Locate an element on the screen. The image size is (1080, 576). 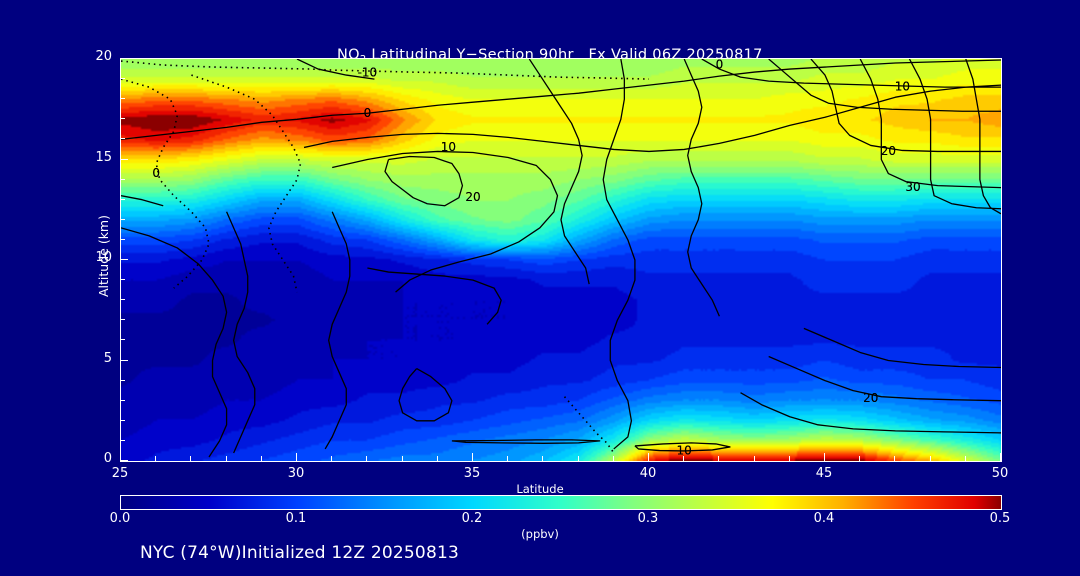
colorbar-unit-label: (ppbv) is located at coordinates (540, 534).